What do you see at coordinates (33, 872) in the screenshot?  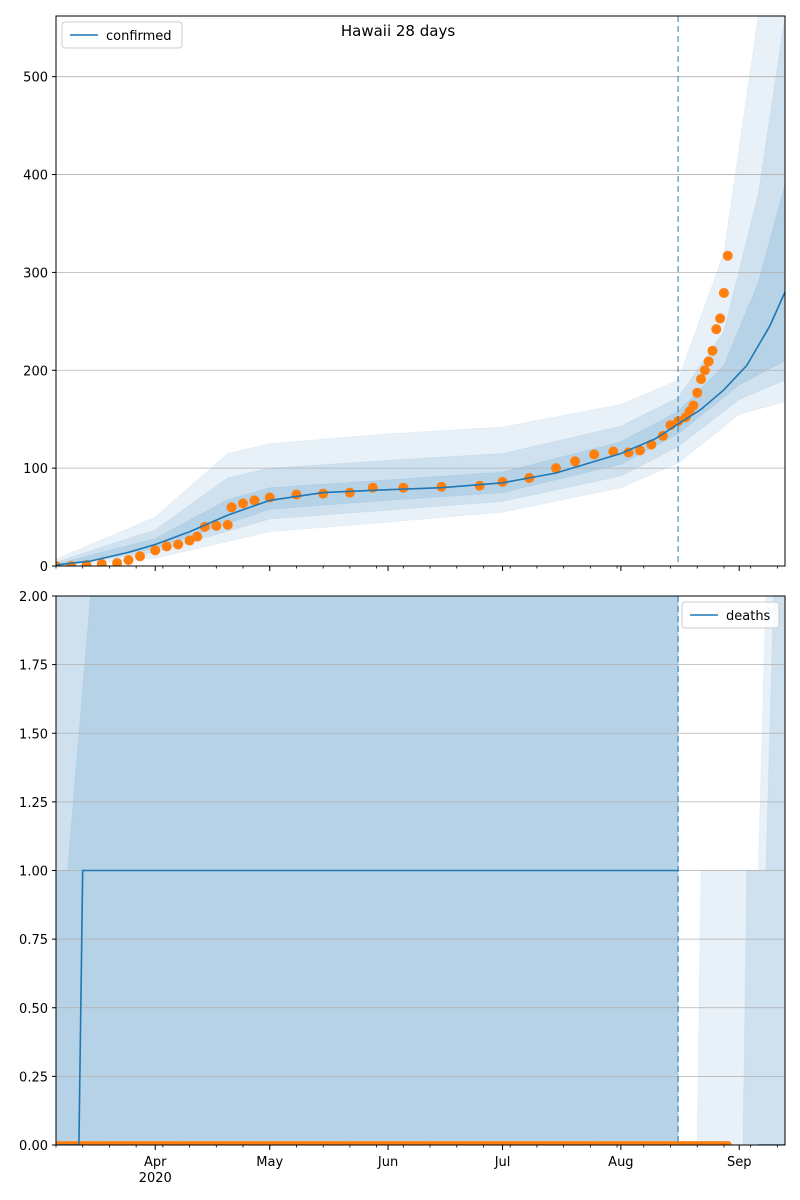 I see `y-tick-label: 1.00` at bounding box center [33, 872].